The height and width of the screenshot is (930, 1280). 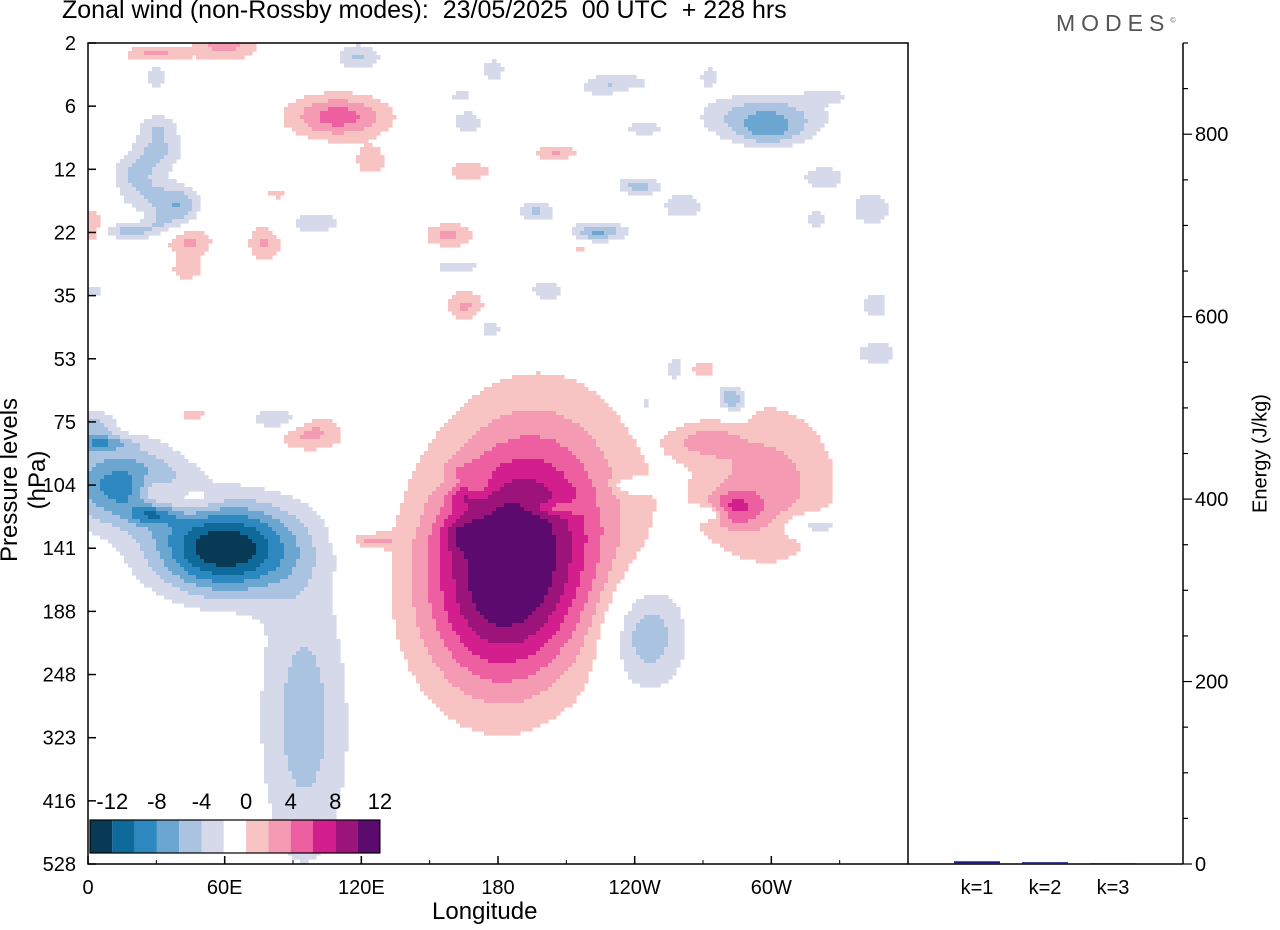 I want to click on y-tick-label: 2, so click(x=70, y=44).